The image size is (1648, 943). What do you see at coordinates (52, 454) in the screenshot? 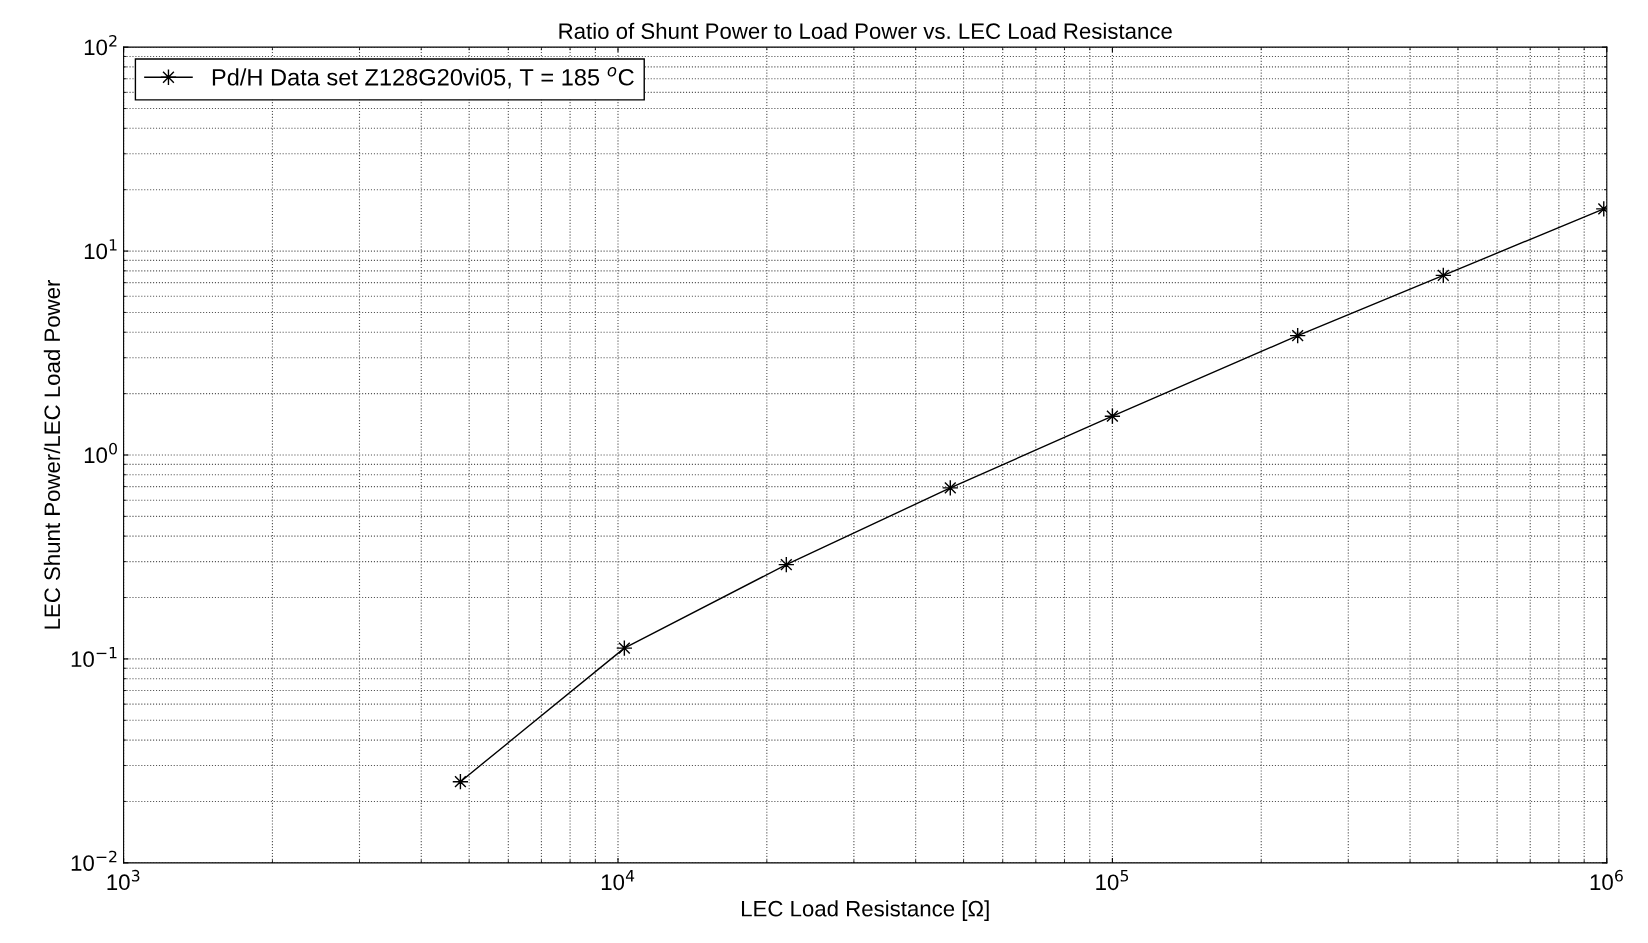
I see `y-axis-title: LEC Shunt Power/LEC Load Power` at bounding box center [52, 454].